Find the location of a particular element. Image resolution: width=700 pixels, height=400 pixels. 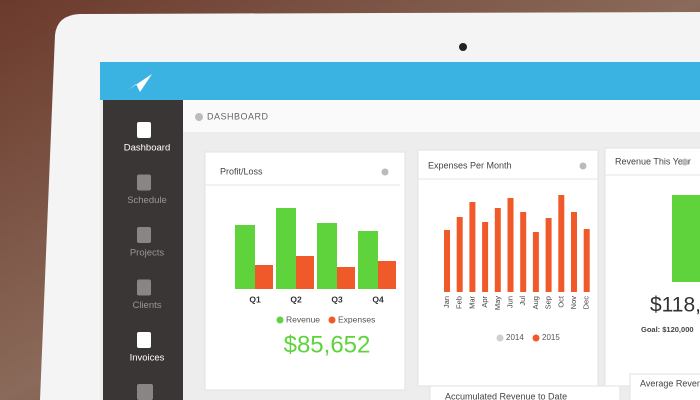

sidebar is located at coordinates (143, 250).